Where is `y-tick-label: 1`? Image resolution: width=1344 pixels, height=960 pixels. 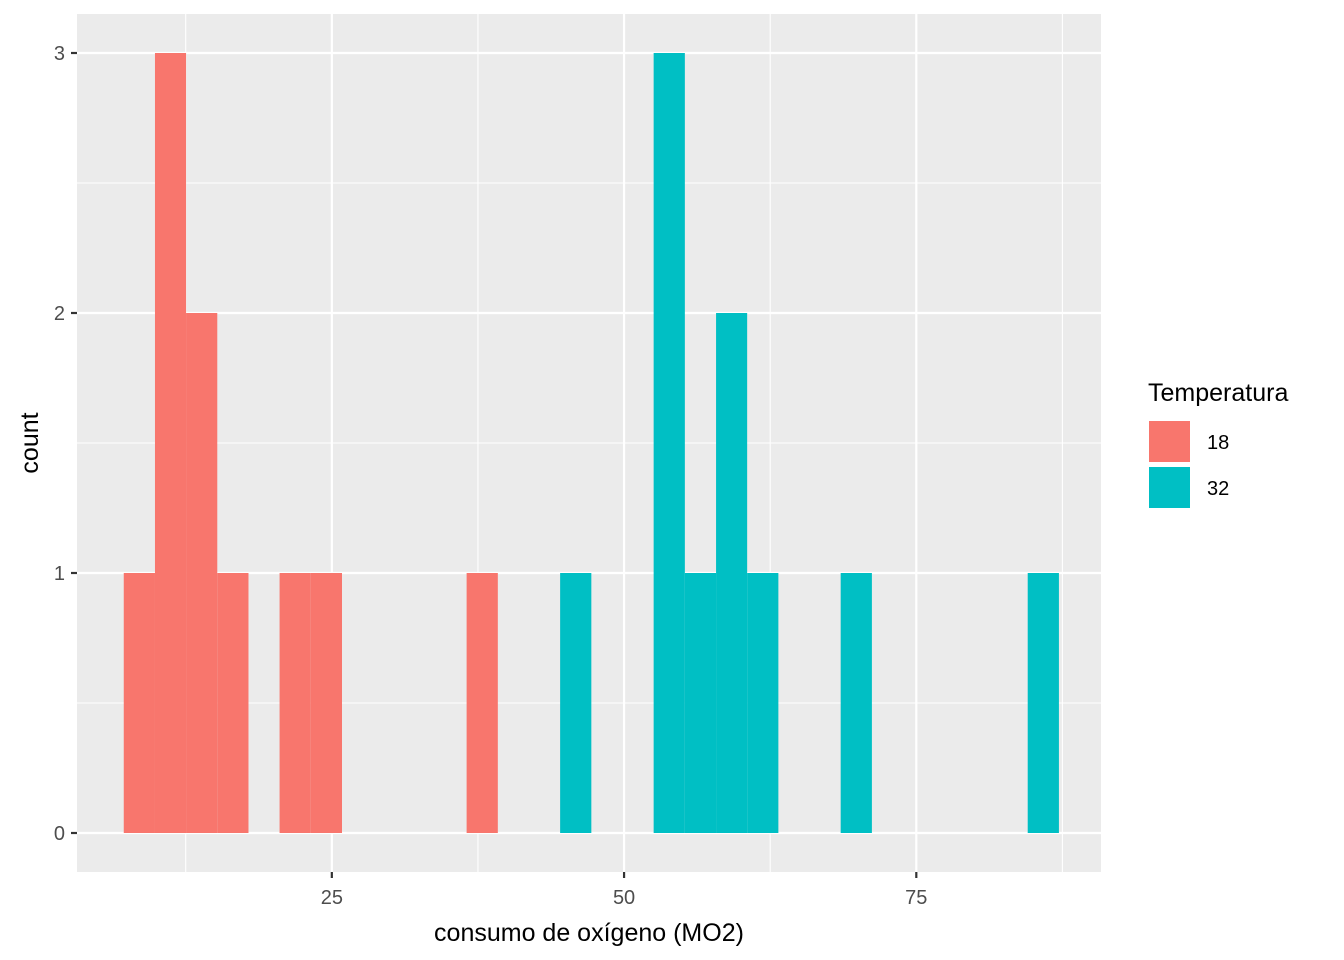 y-tick-label: 1 is located at coordinates (59, 574).